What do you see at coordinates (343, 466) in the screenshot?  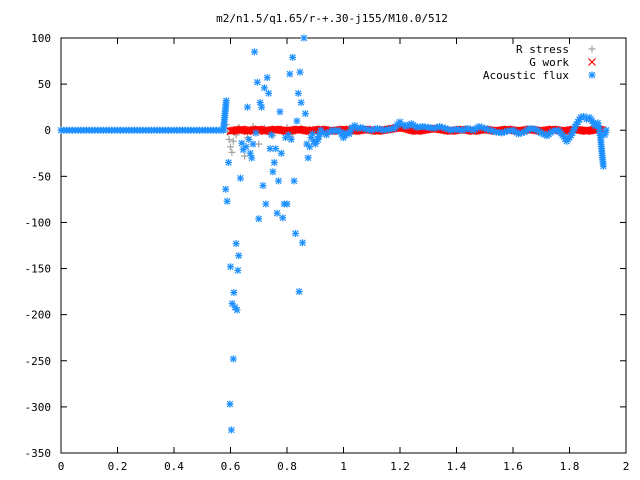 I see `x-tick-label: 1` at bounding box center [343, 466].